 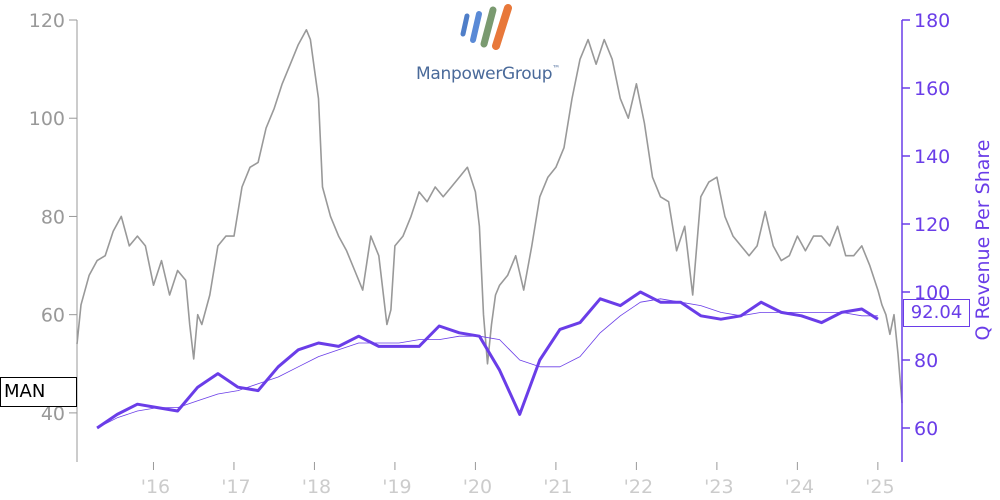 I want to click on x-tick-label: '23, so click(x=718, y=487).